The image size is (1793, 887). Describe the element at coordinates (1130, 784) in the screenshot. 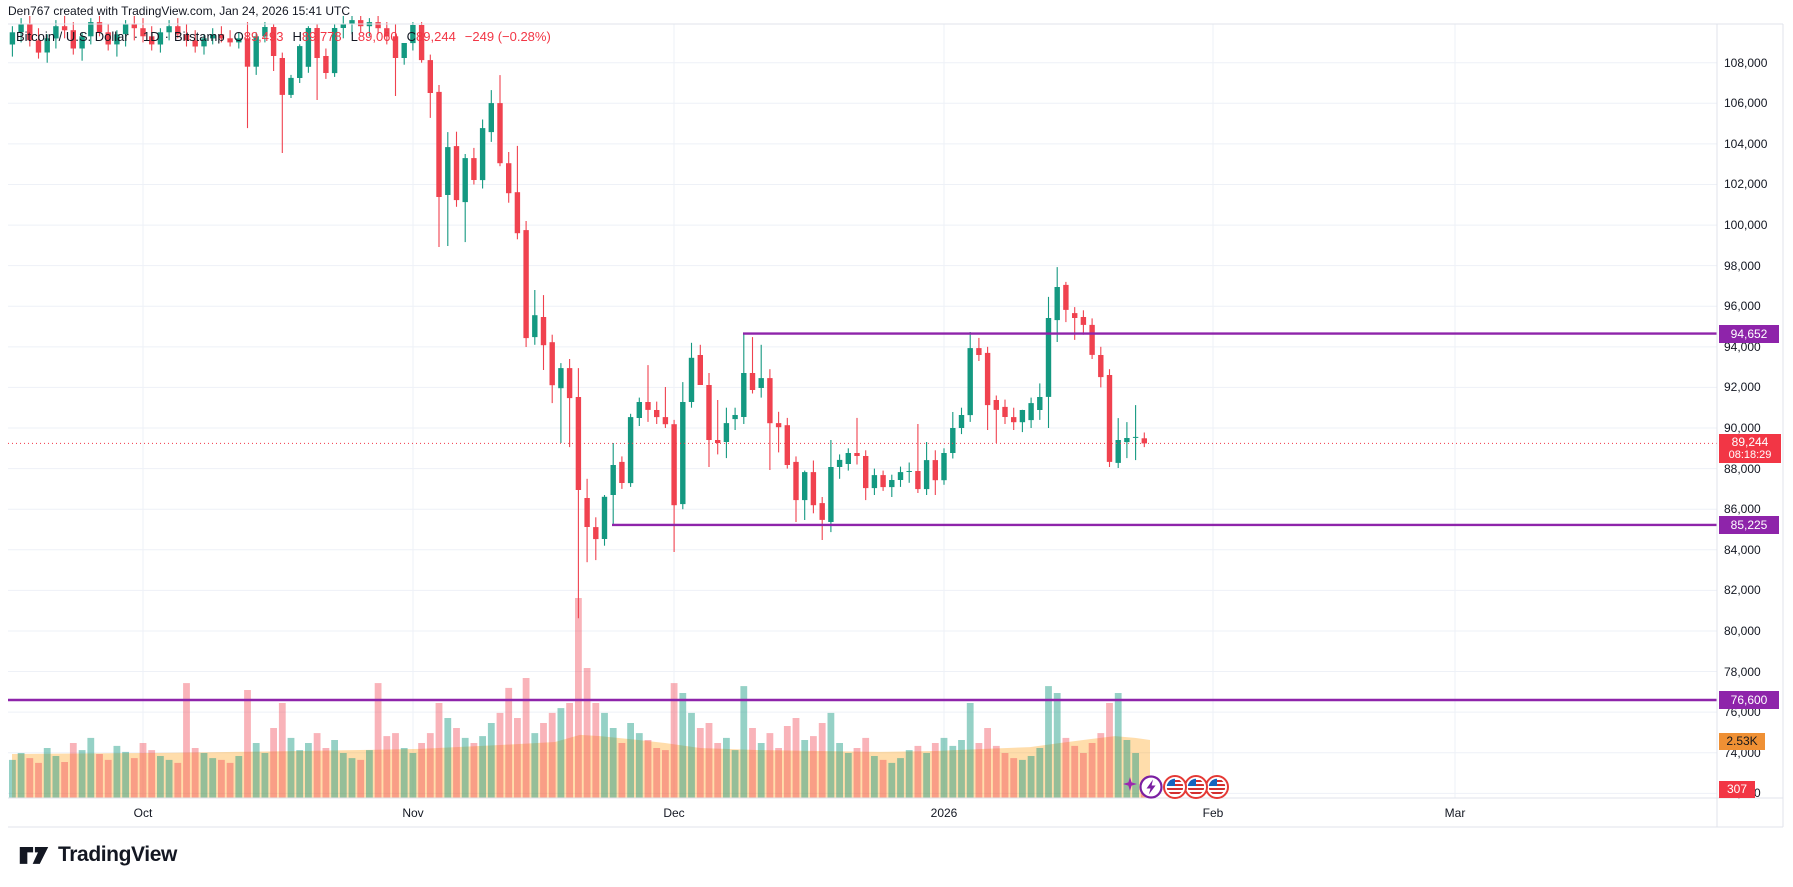

I see `sparkle-icon` at that location.